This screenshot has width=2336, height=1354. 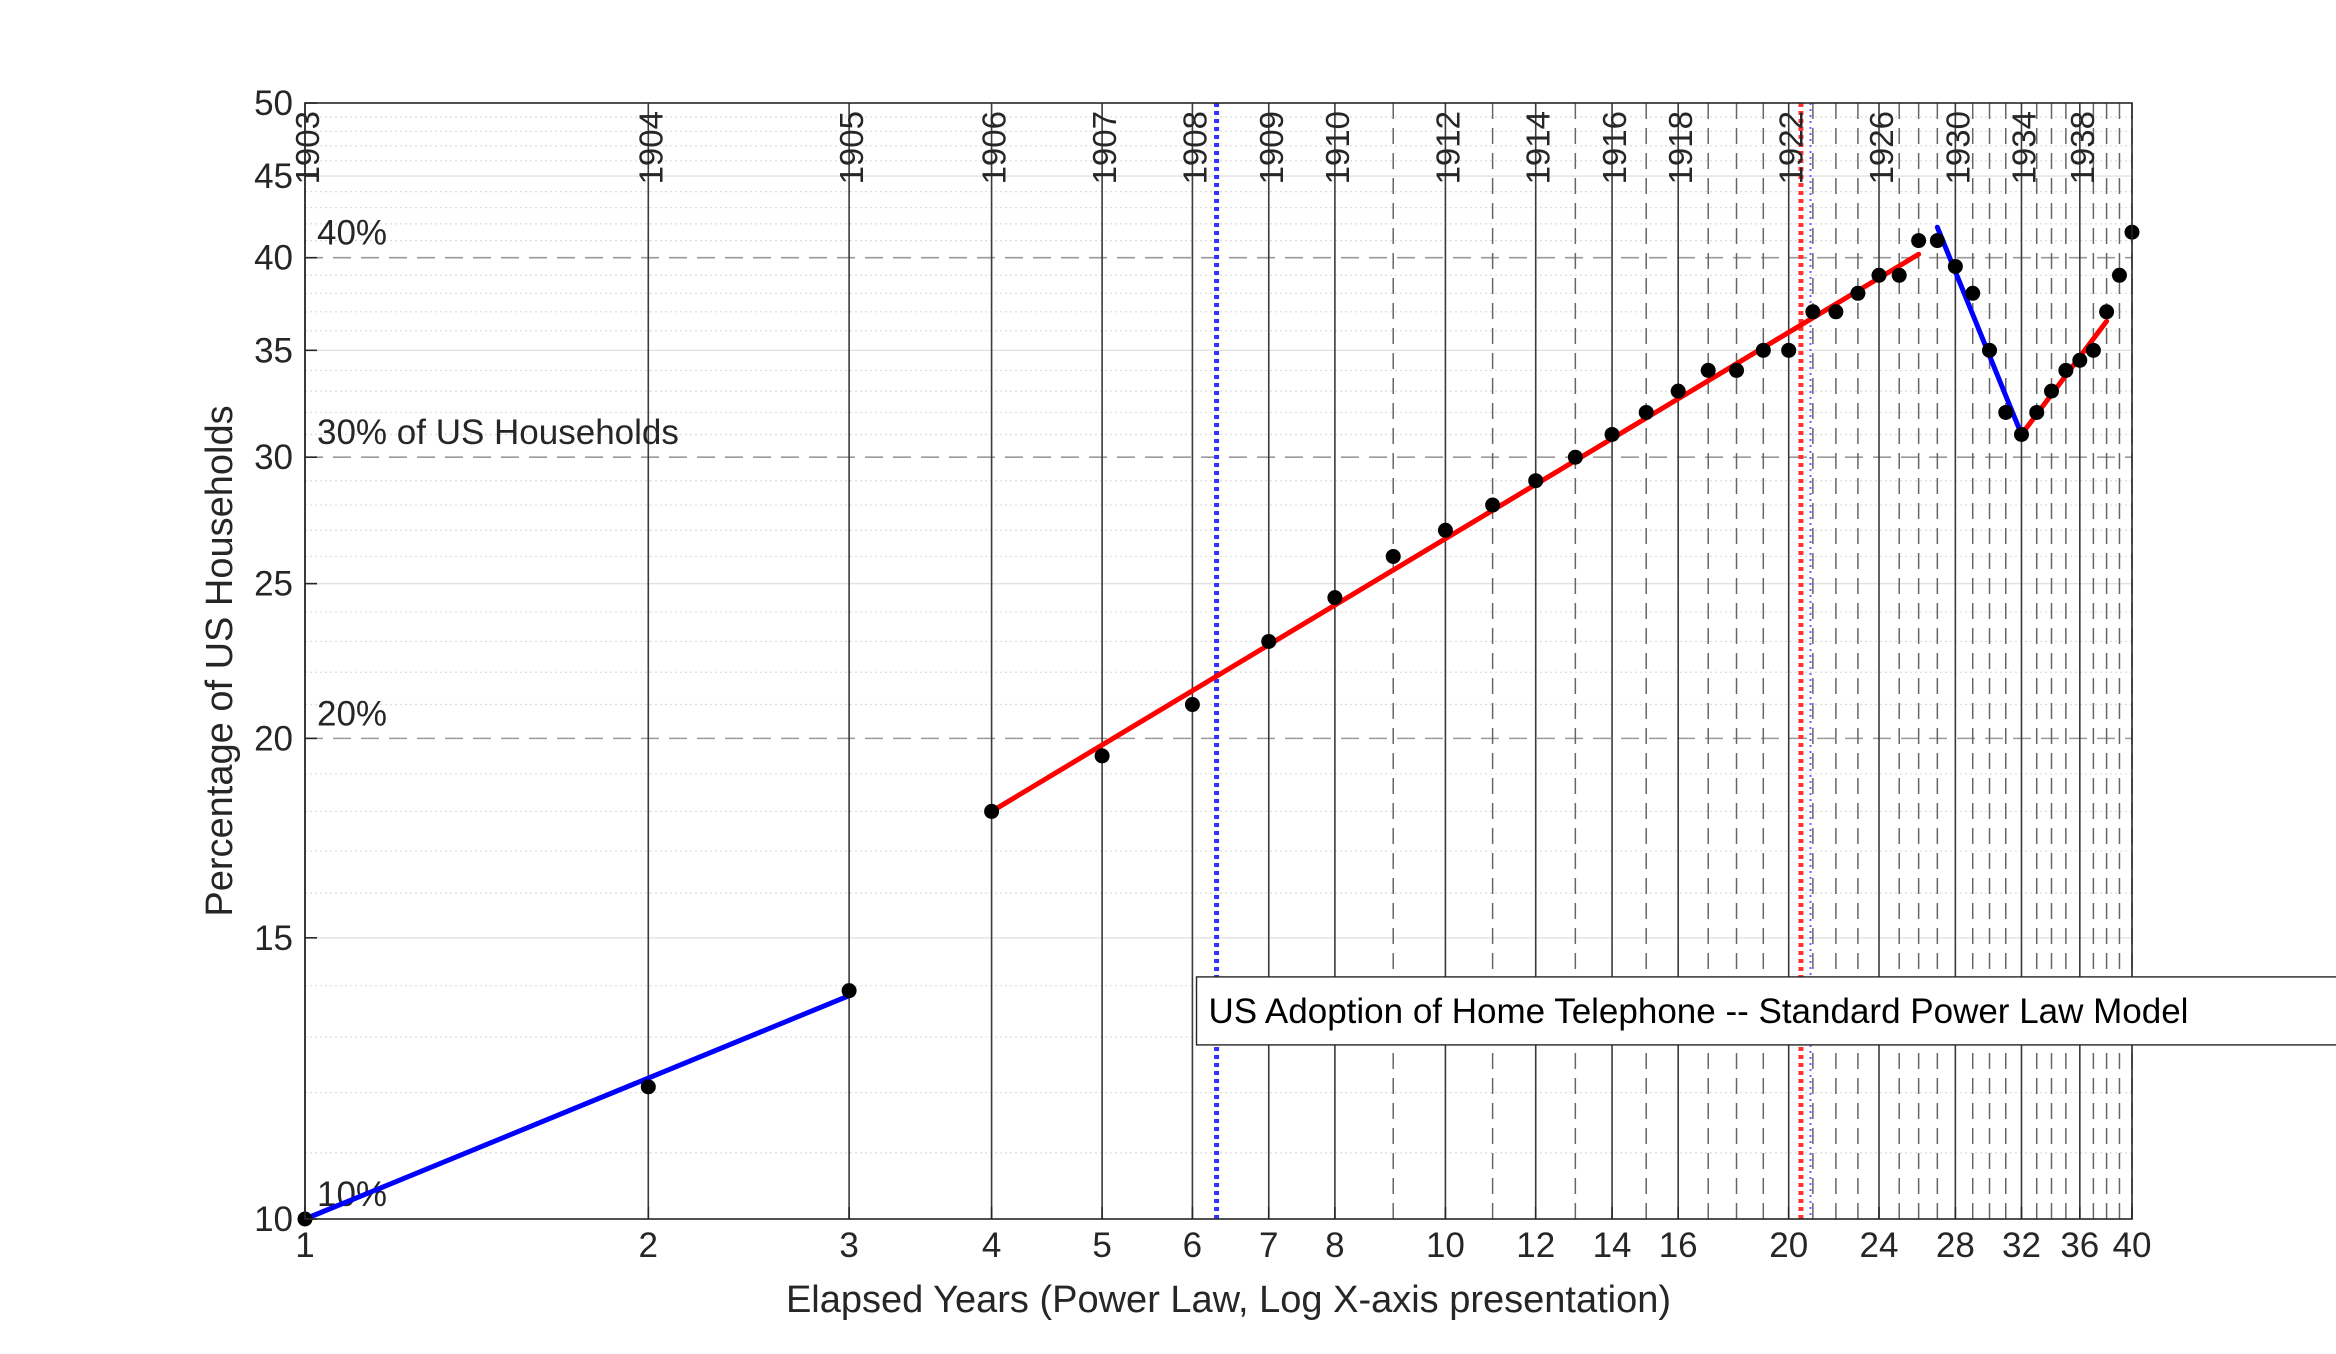 What do you see at coordinates (2023, 147) in the screenshot?
I see `year-label: 1934` at bounding box center [2023, 147].